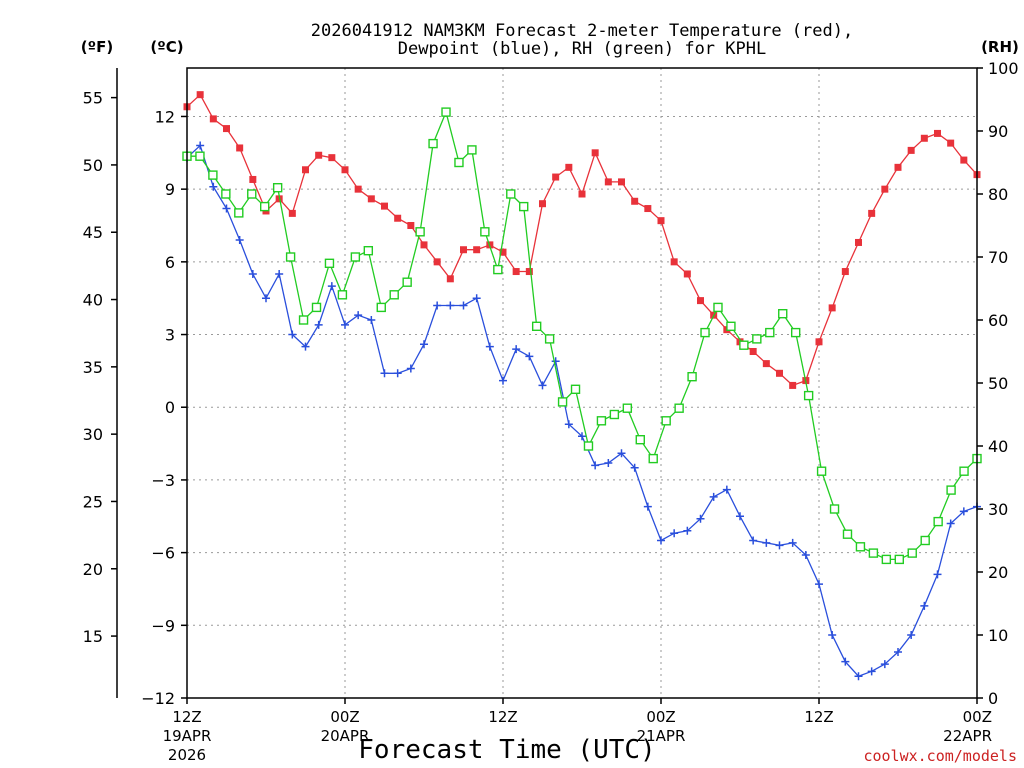 The height and width of the screenshot is (768, 1024). What do you see at coordinates (967, 736) in the screenshot?
I see `x-tick-date-label: 22APR` at bounding box center [967, 736].